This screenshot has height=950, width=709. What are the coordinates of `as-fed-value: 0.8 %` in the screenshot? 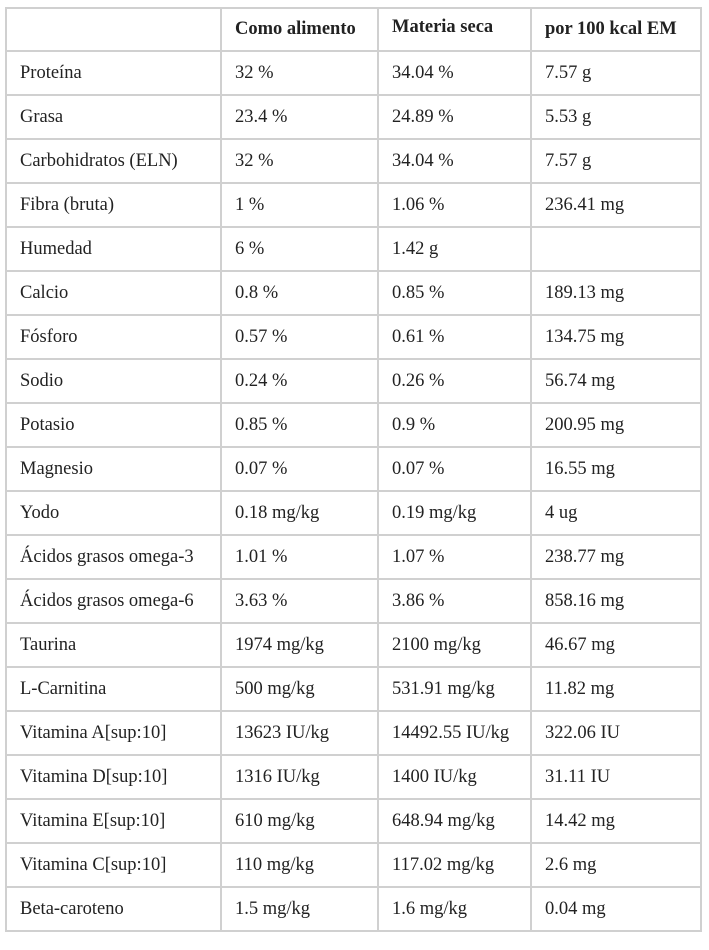 It's located at (299, 293).